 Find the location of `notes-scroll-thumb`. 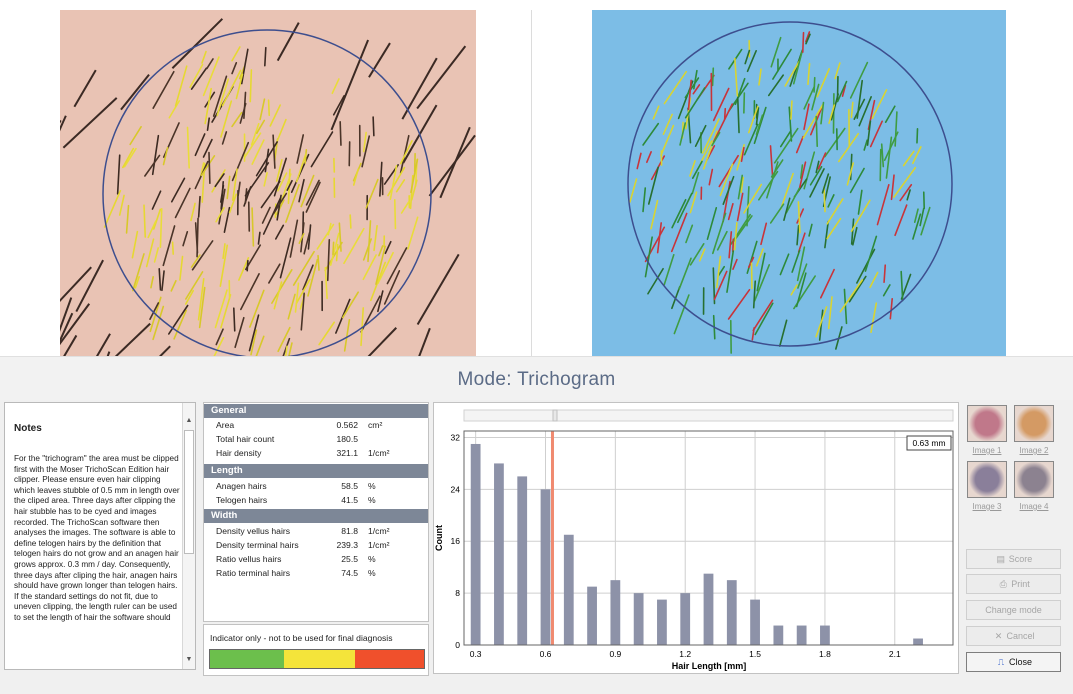

notes-scroll-thumb is located at coordinates (189, 492).